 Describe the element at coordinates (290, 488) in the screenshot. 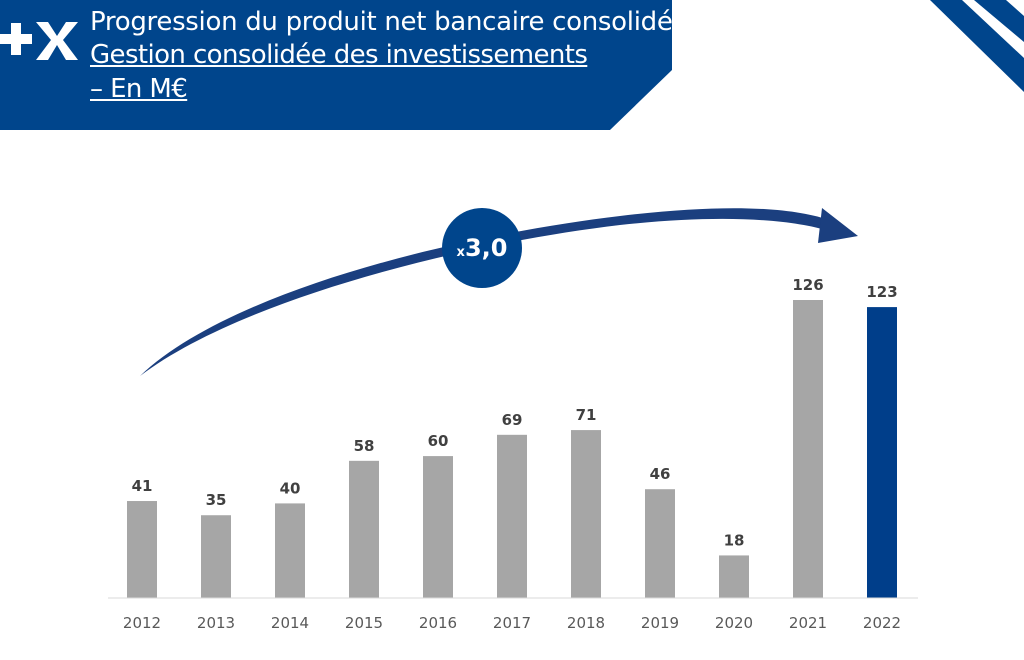

I see `data-label-2014: 40` at that location.